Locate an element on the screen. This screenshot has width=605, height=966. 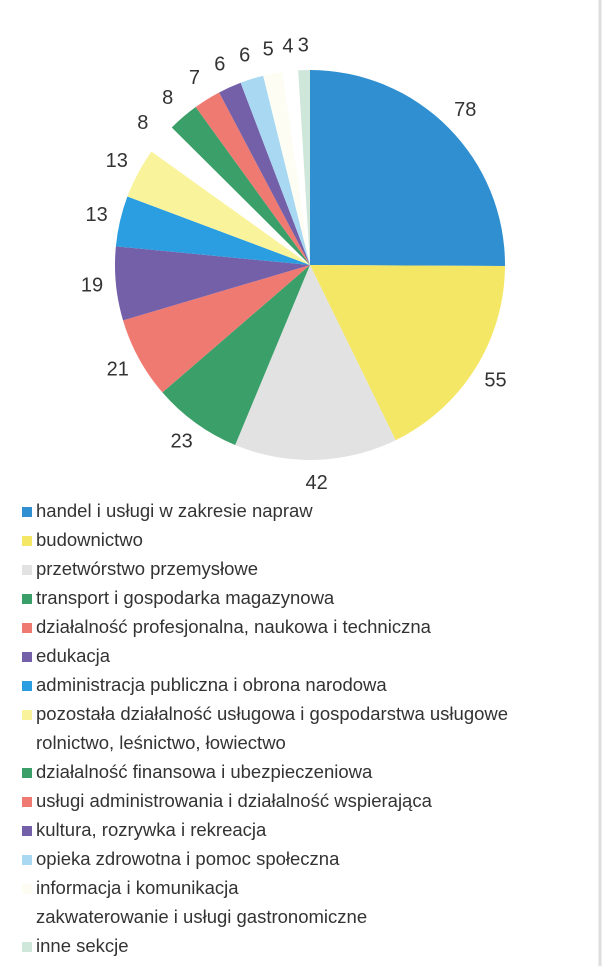
legend-label: rolnictwo, leśnictwo, łowiectwo is located at coordinates (161, 742).